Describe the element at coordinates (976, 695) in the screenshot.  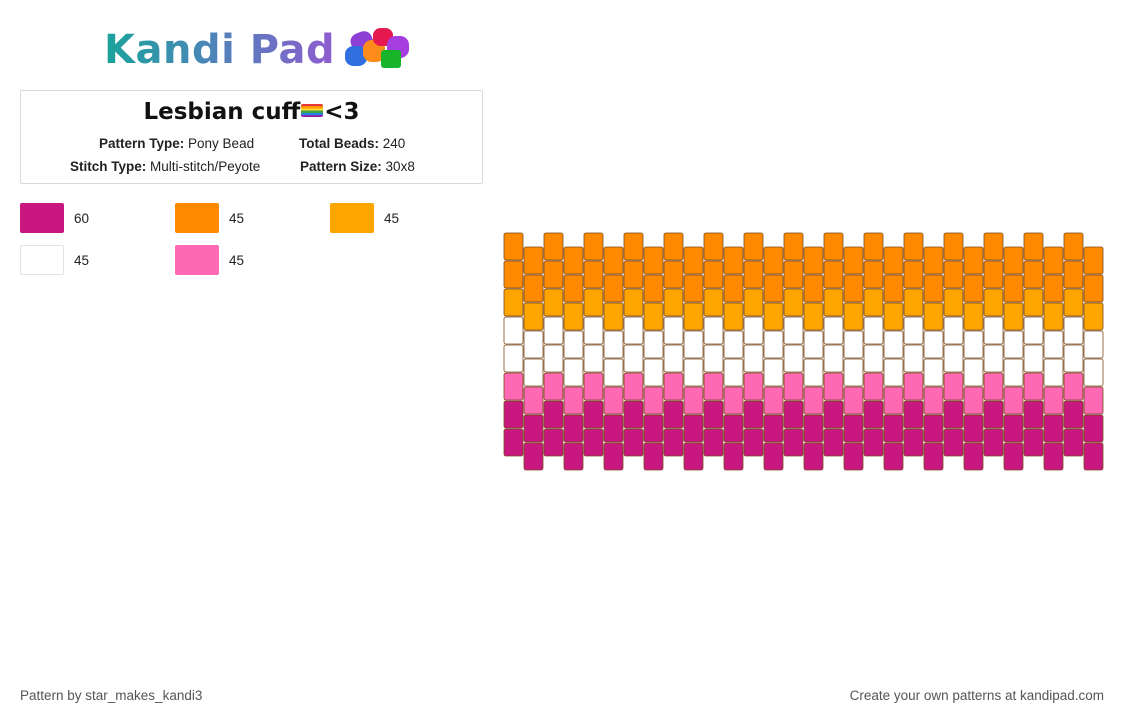
I see `create-patterns-link: Create your own patterns at kandipad.com` at that location.